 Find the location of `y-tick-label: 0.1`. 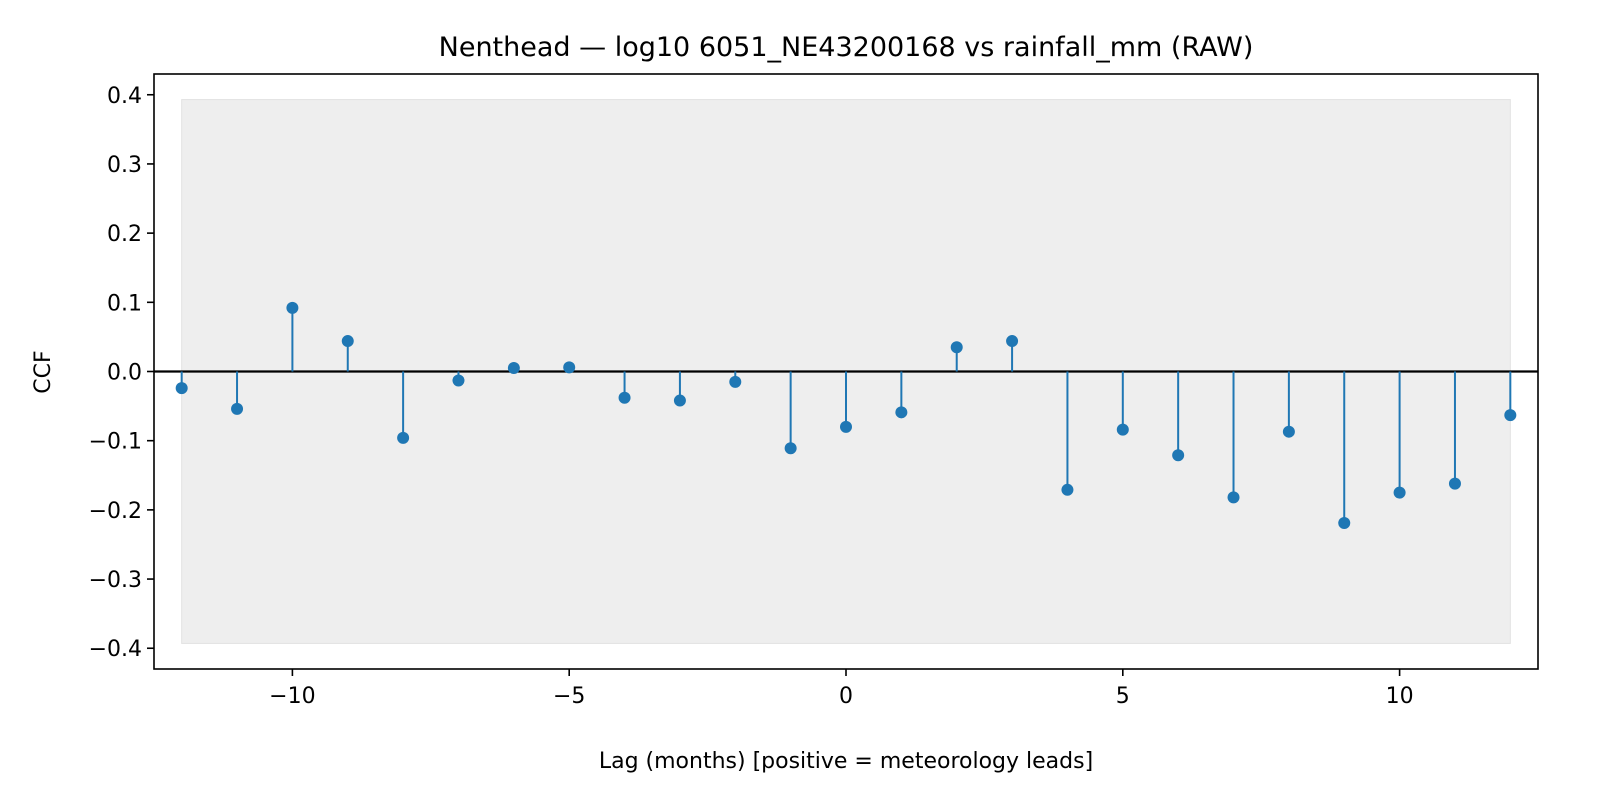

y-tick-label: 0.1 is located at coordinates (124, 303).